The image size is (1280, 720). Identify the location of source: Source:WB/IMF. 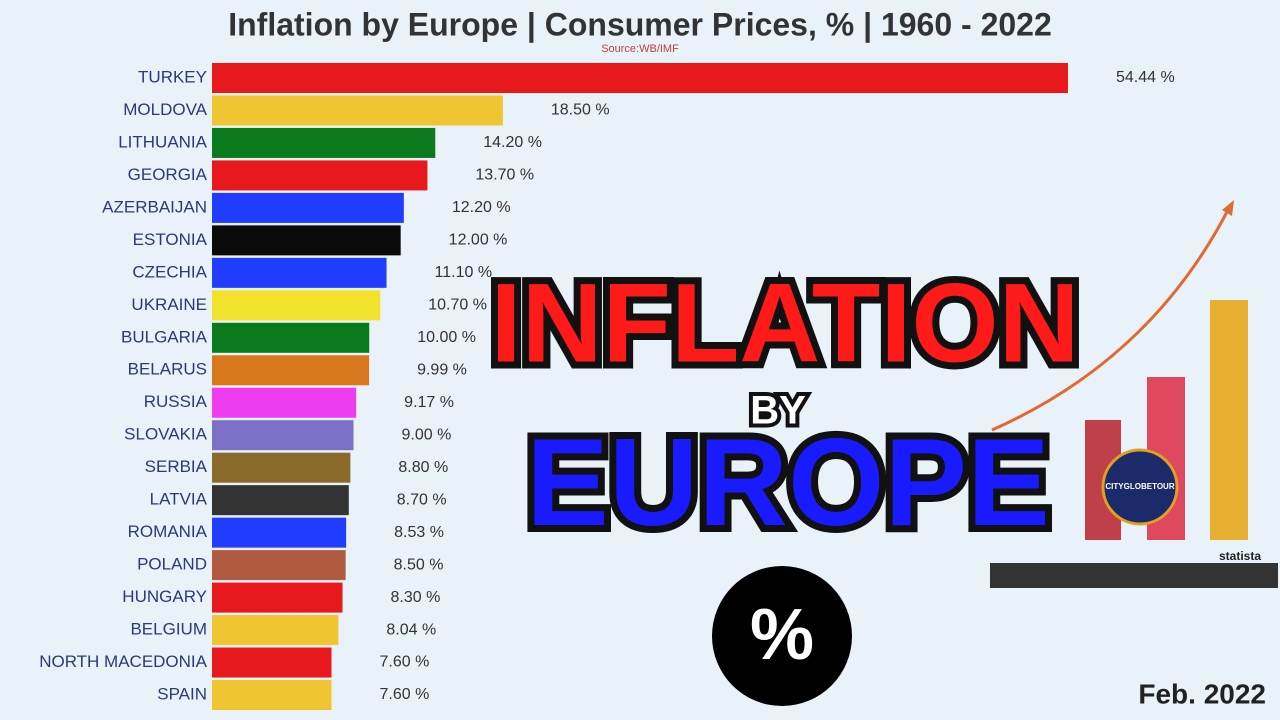
(640, 49).